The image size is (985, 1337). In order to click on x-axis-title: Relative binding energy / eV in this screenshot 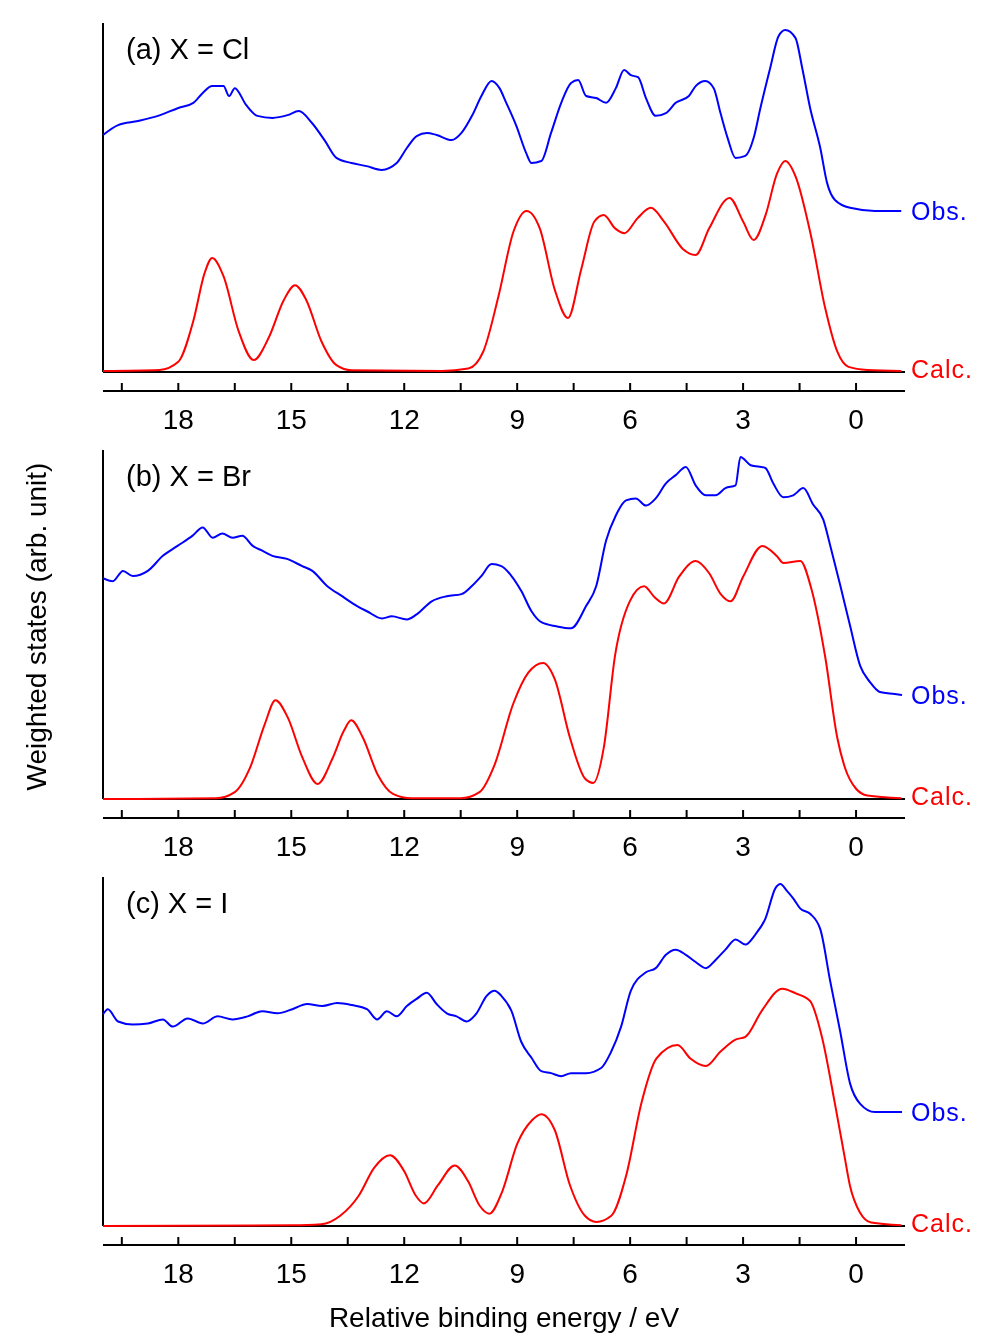, I will do `click(504, 1317)`.